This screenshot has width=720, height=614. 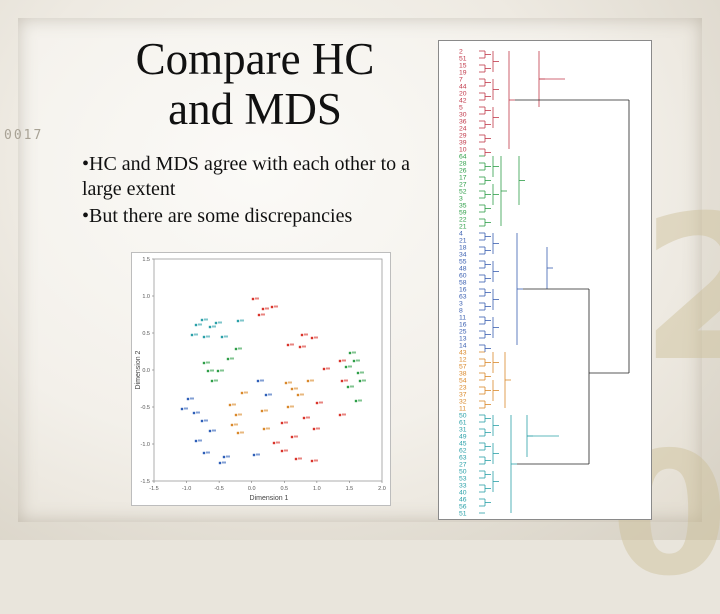 What do you see at coordinates (463, 374) in the screenshot?
I see `dendro-leaf-label: 38` at bounding box center [463, 374].